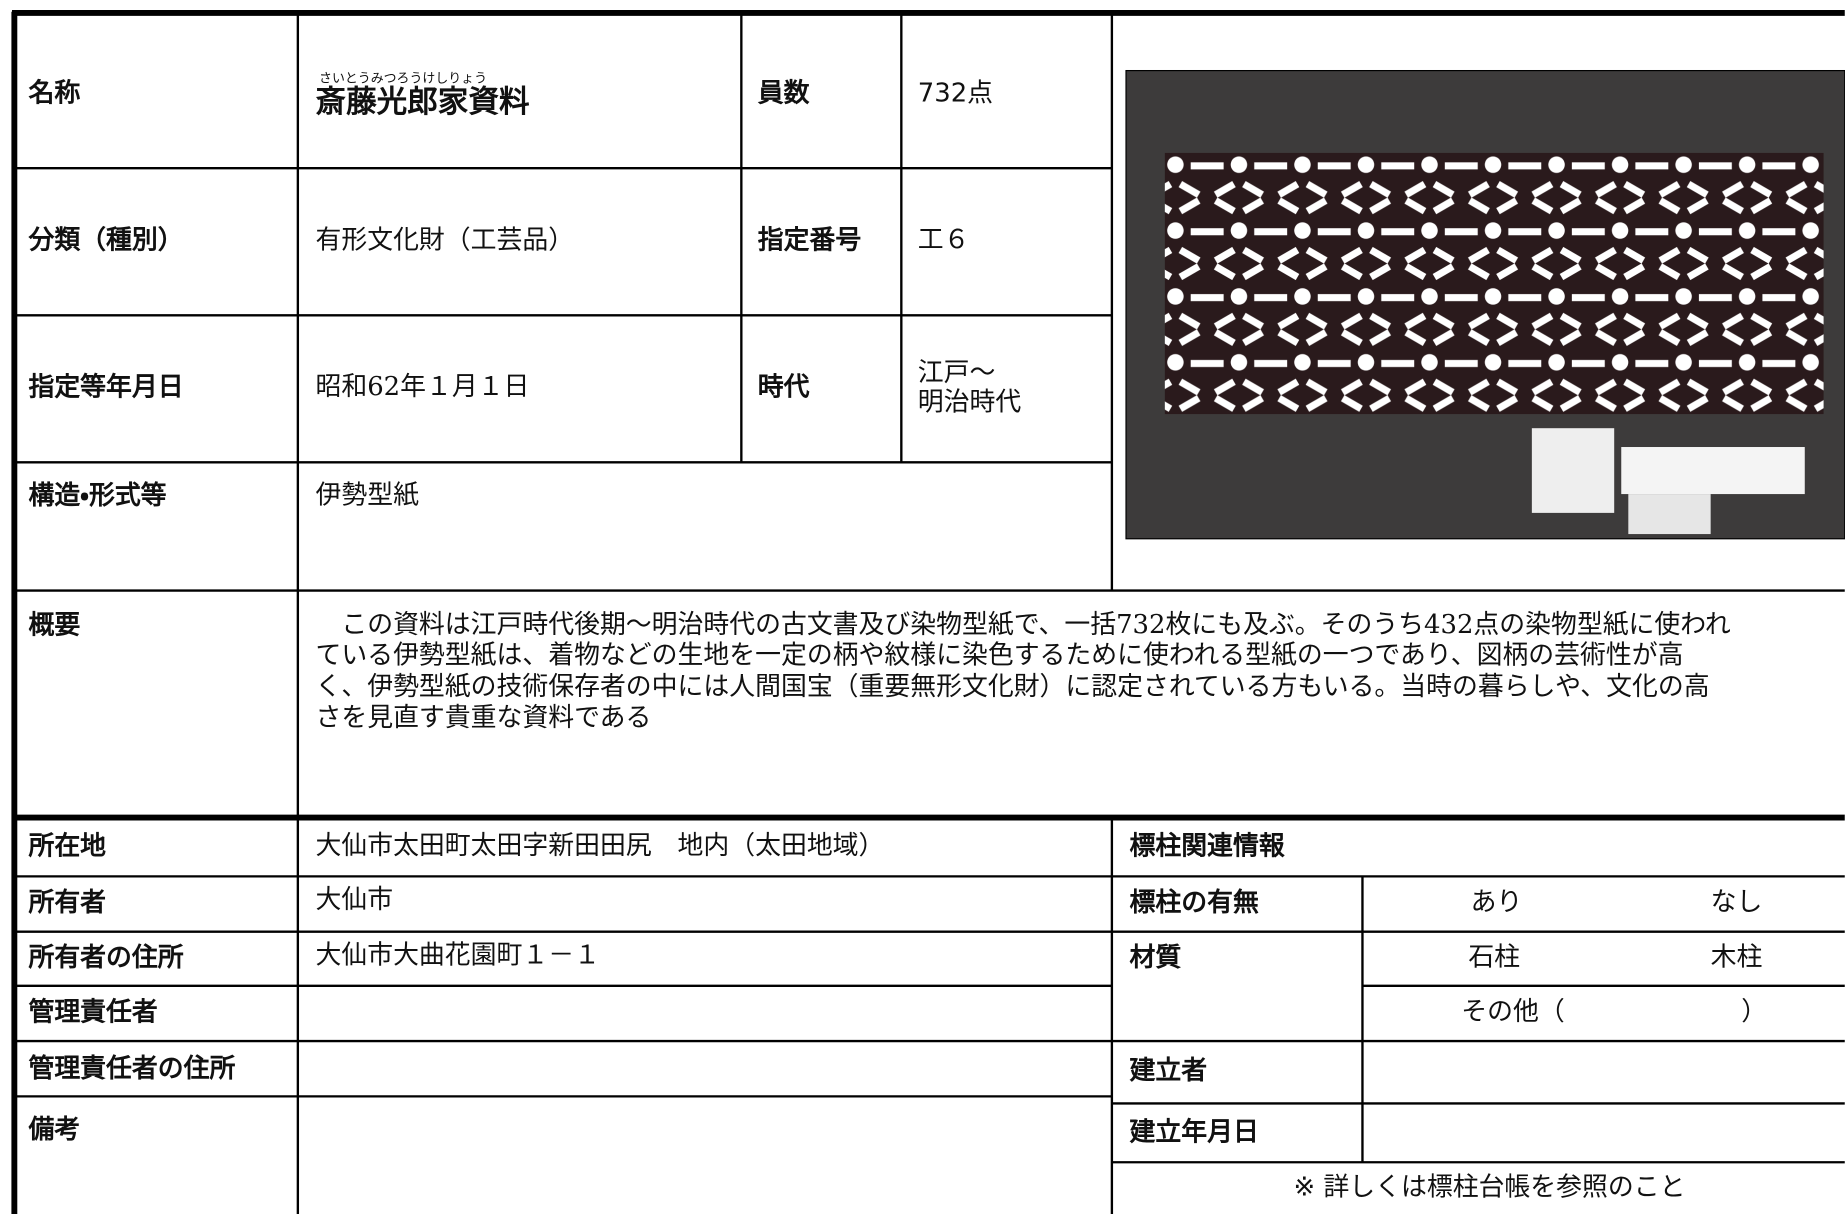 Image resolution: width=1845 pixels, height=1214 pixels. I want to click on option: その他（, so click(1512, 1012).